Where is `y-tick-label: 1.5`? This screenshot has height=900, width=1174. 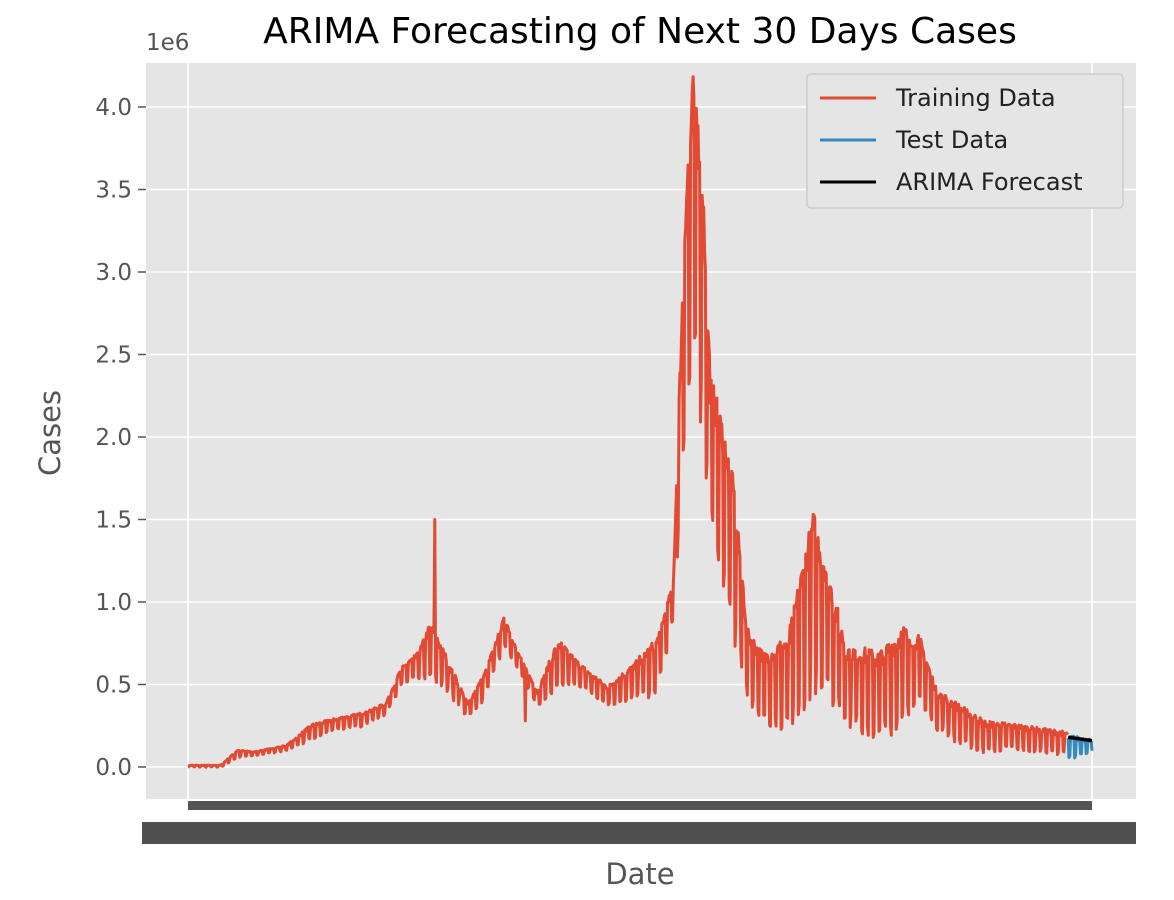 y-tick-label: 1.5 is located at coordinates (113, 521).